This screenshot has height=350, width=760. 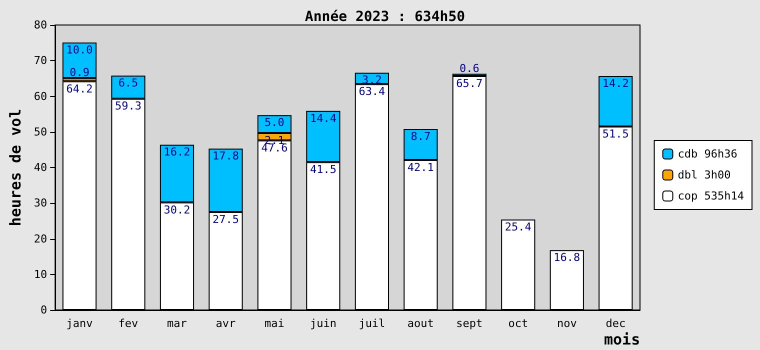 I want to click on x-tick-label: avr, so click(x=226, y=323).